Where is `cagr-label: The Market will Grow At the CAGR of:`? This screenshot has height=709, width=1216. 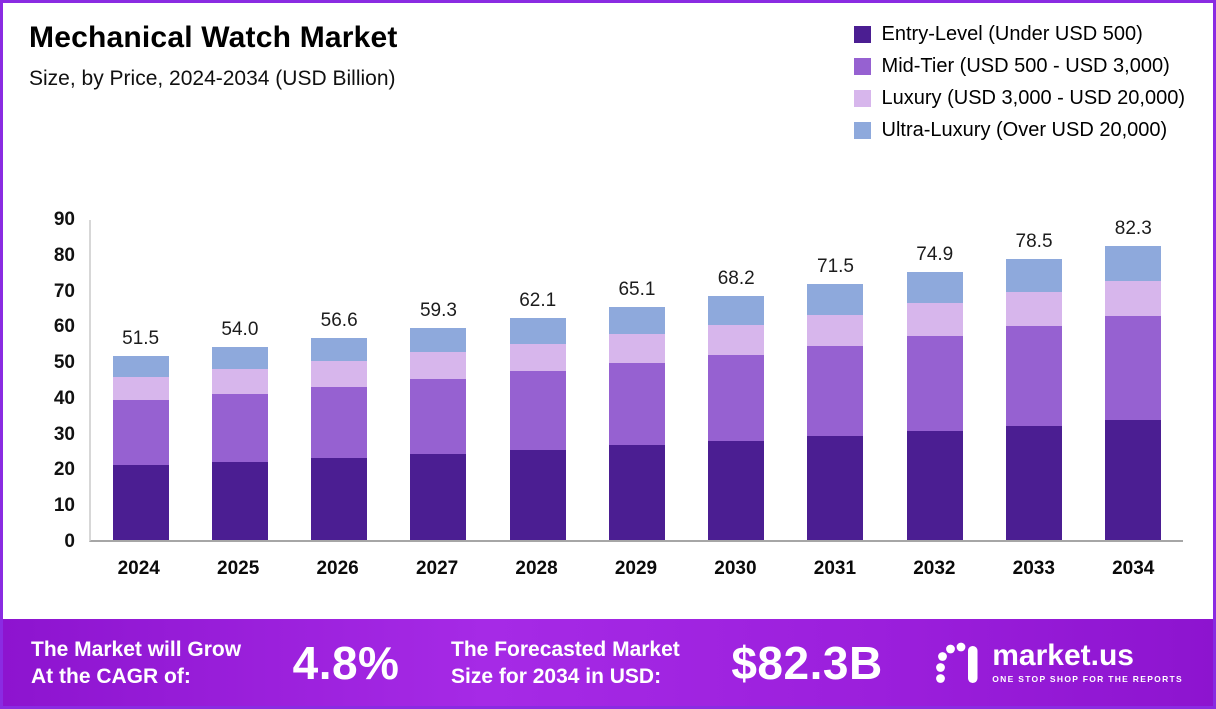
cagr-label: The Market will Grow At the CAGR of: is located at coordinates (136, 663).